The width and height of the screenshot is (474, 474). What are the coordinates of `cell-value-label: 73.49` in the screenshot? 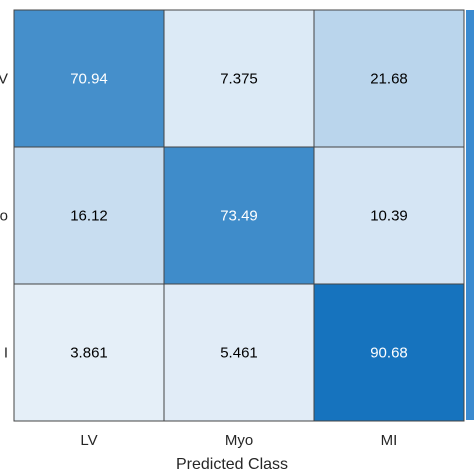 It's located at (239, 216).